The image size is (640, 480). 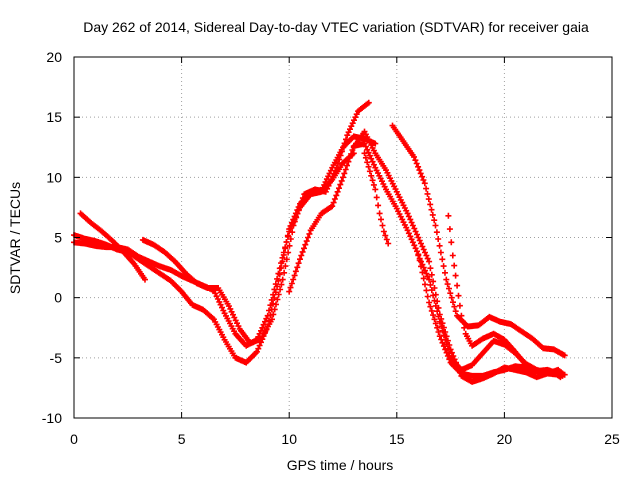 What do you see at coordinates (612, 439) in the screenshot?
I see `x-tick-label: 25` at bounding box center [612, 439].